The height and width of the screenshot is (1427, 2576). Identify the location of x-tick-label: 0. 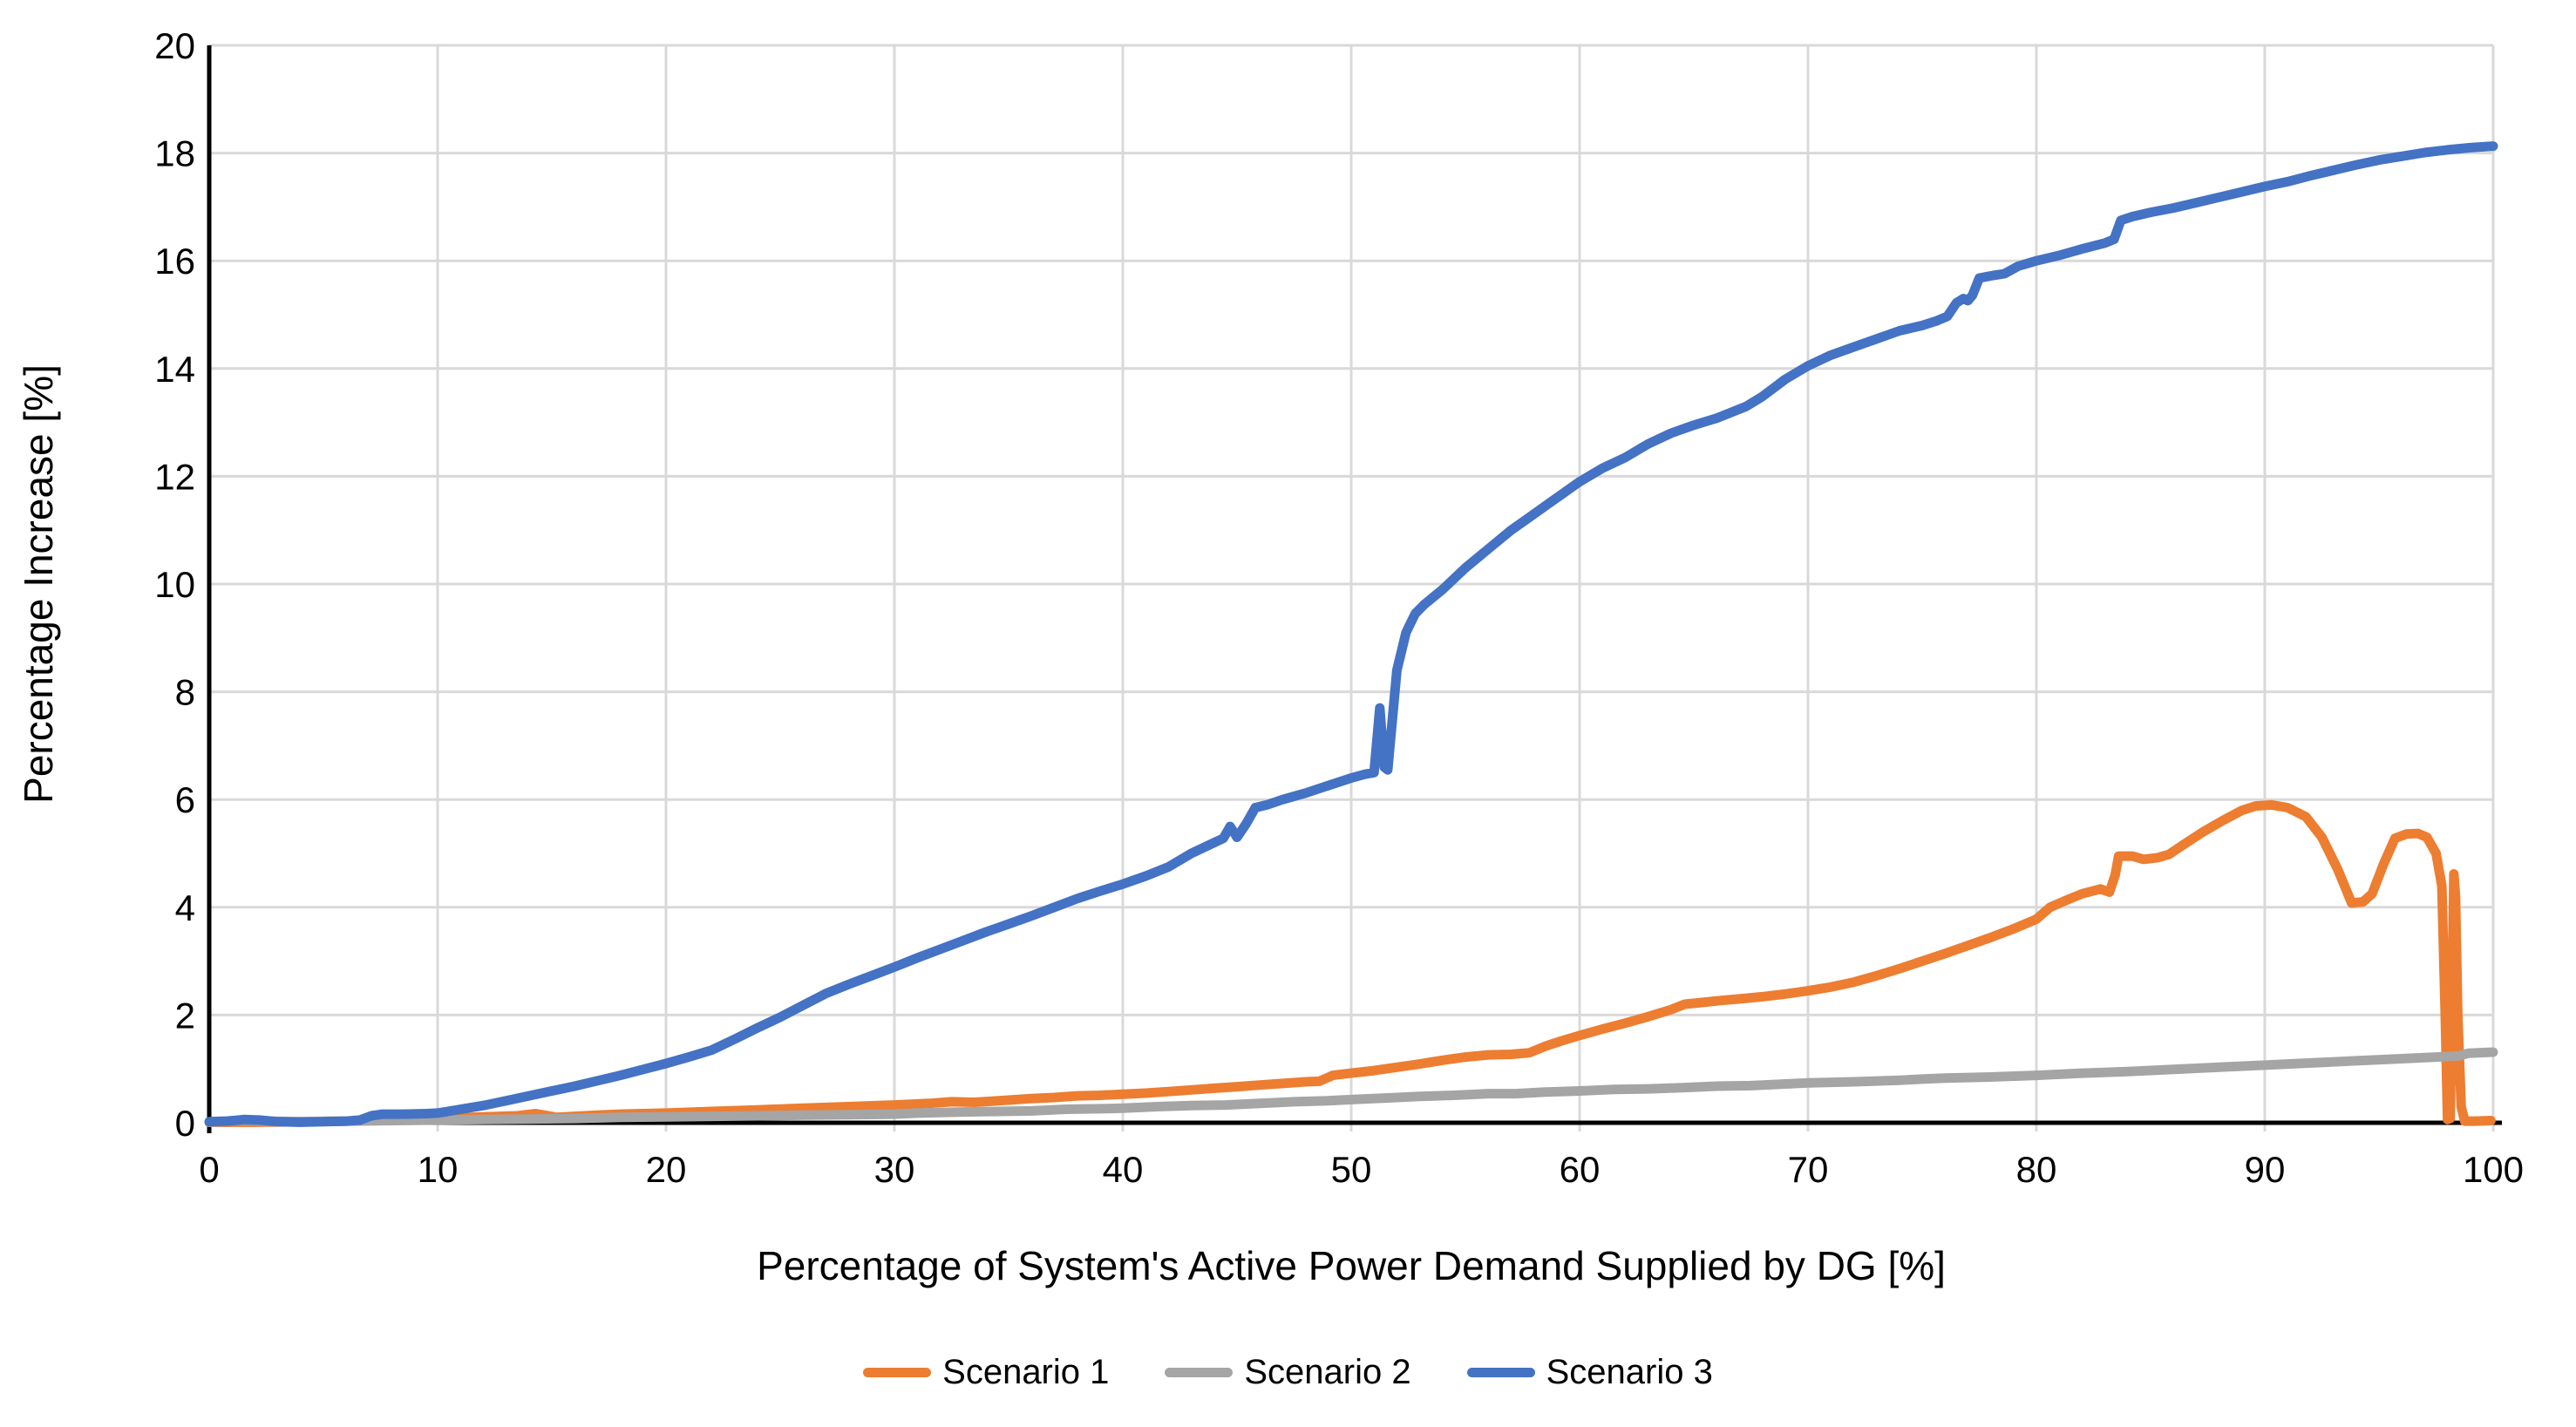
(209, 1169).